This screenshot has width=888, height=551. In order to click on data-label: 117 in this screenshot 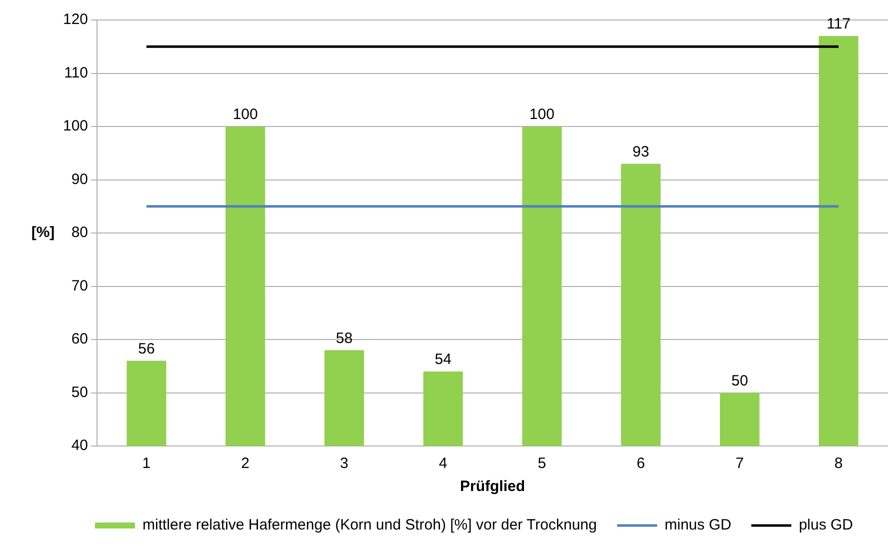, I will do `click(838, 24)`.